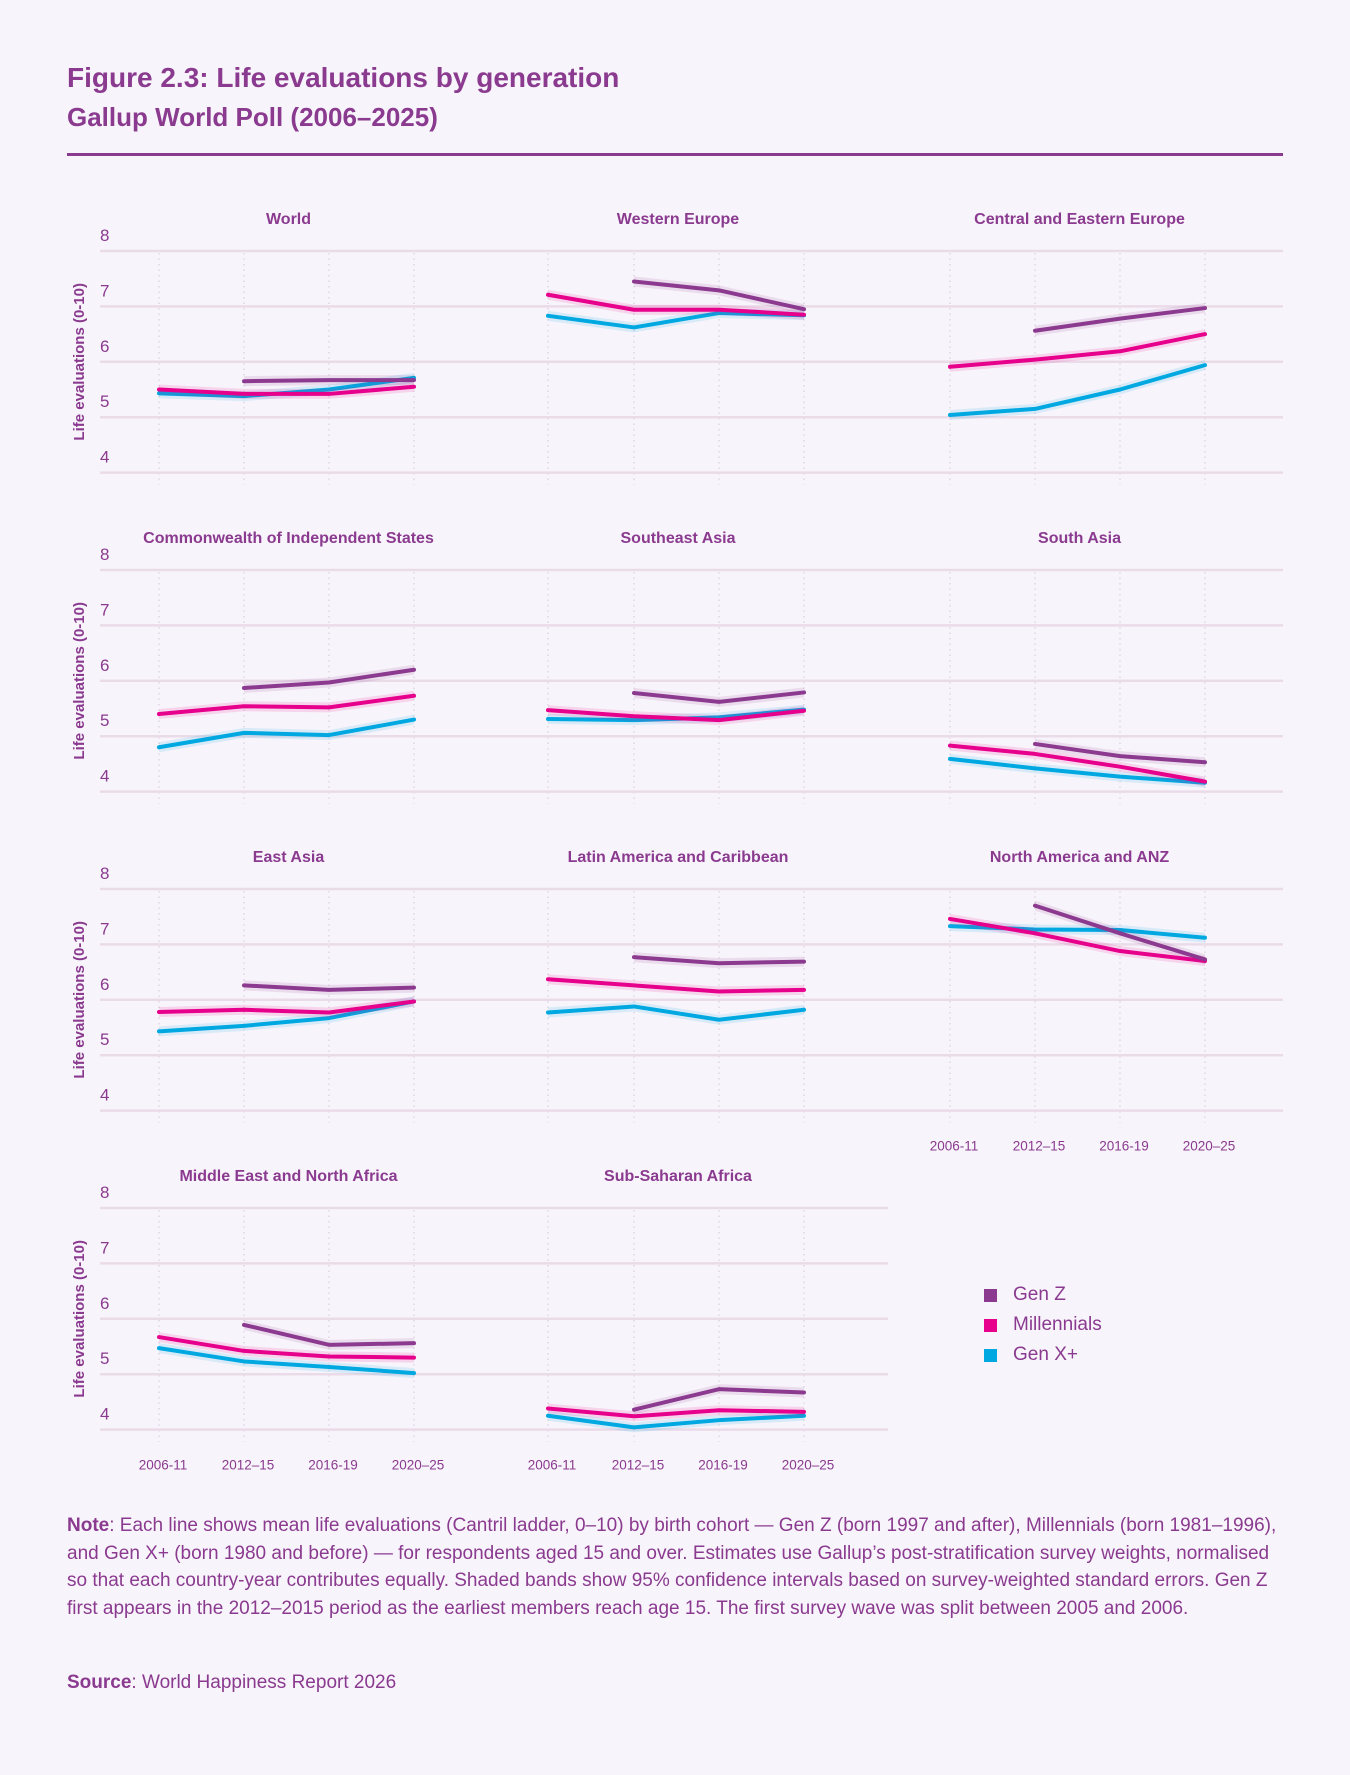 Image resolution: width=1350 pixels, height=1775 pixels. I want to click on source: Source: World Happiness Report 2026, so click(231, 1683).